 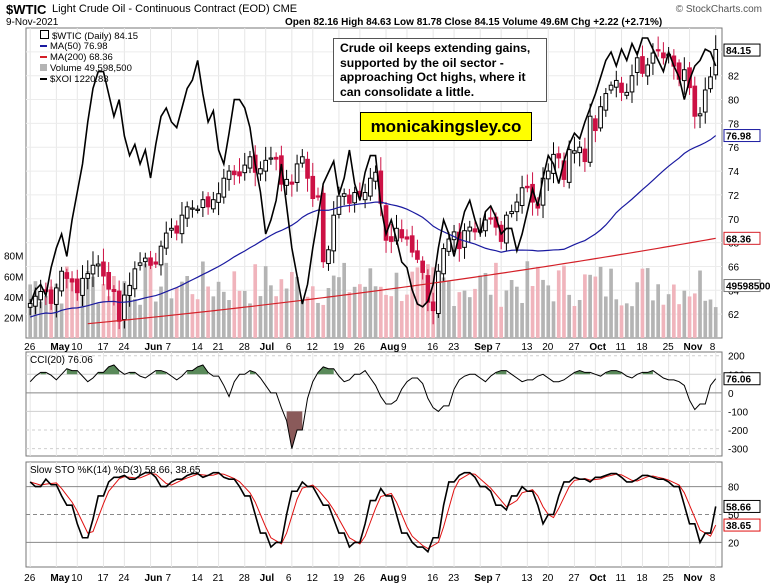 I want to click on x-tick-label: 25, so click(x=669, y=347).